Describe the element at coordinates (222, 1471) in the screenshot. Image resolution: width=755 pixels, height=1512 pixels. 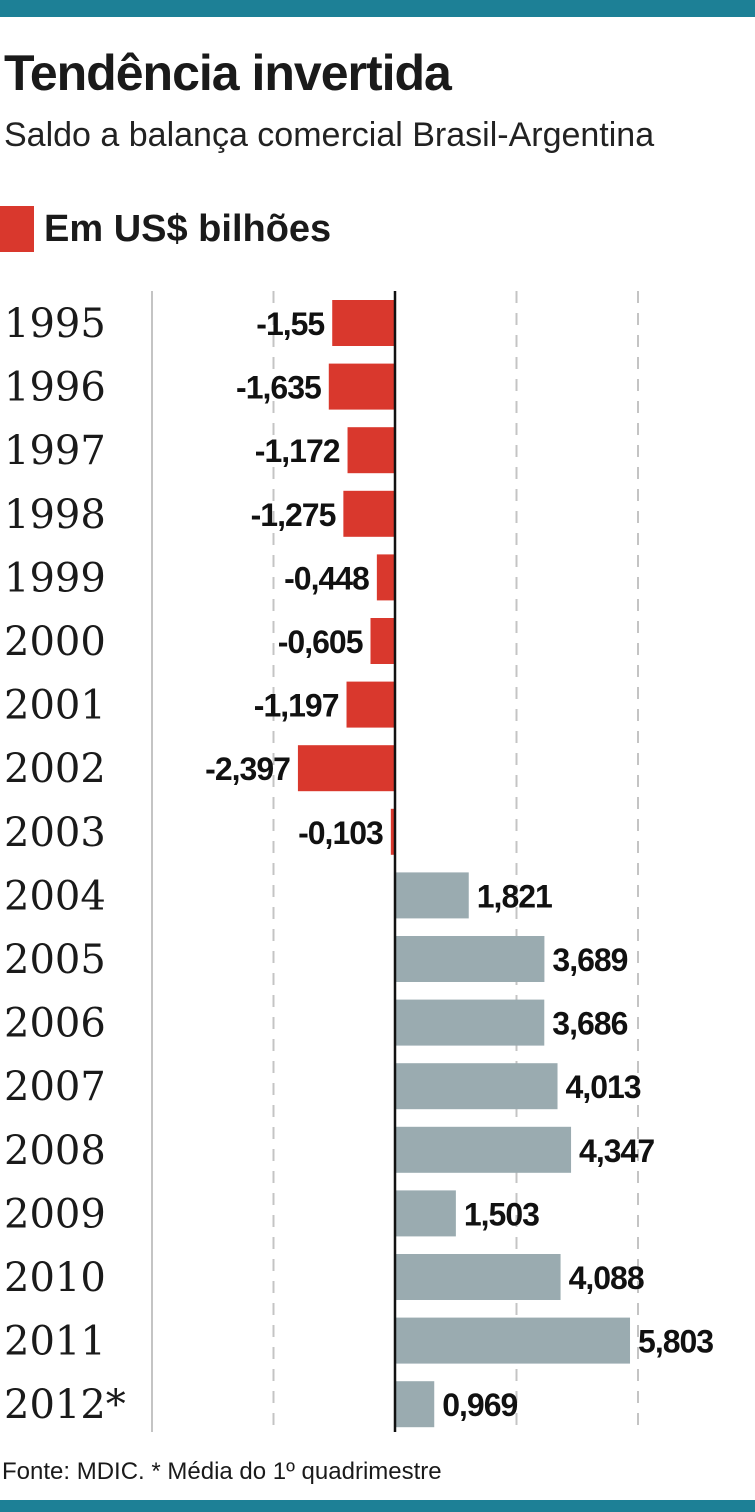
I see `source-note: Fonte: MDIC. * Média do 1º quadrimestre` at that location.